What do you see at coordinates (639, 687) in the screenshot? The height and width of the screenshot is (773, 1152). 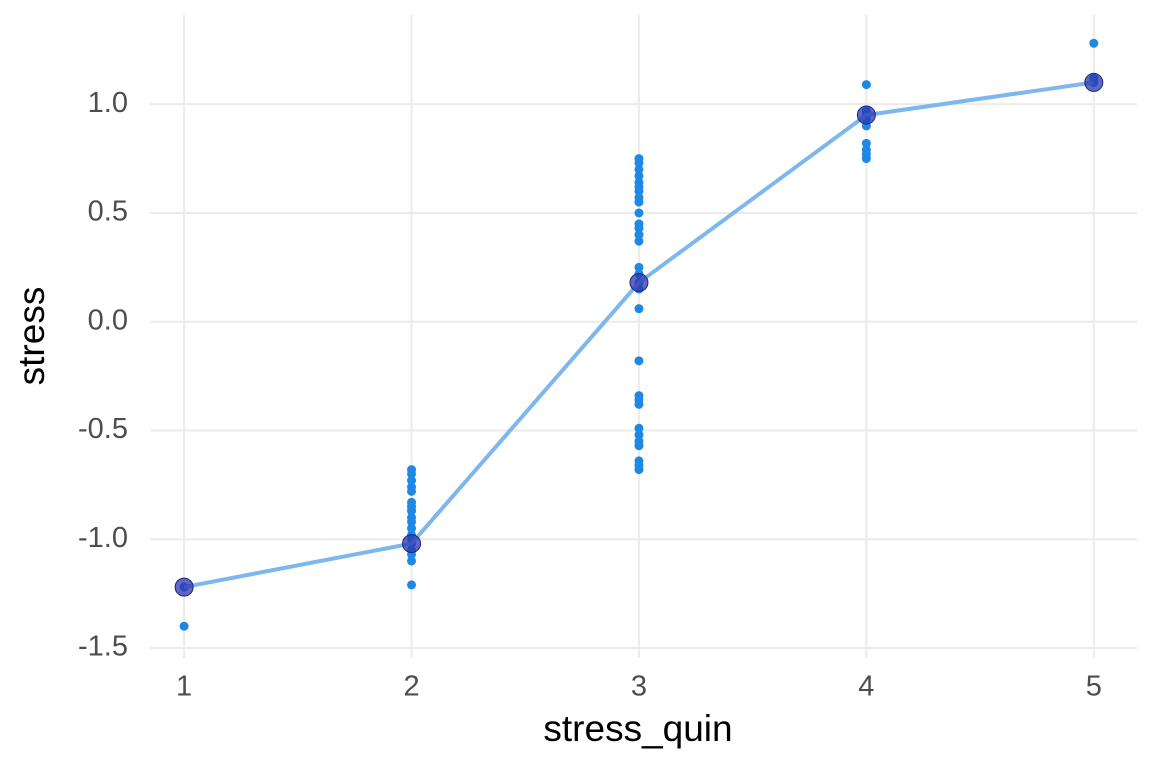 I see `x-tick-label: 3` at bounding box center [639, 687].